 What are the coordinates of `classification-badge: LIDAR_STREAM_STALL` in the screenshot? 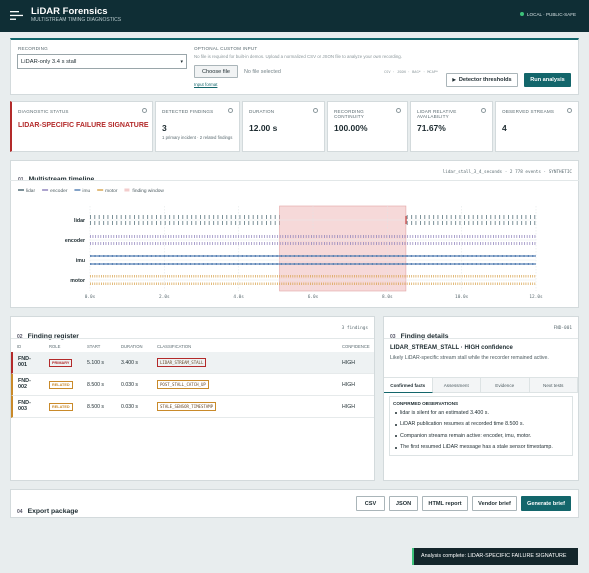 It's located at (182, 362).